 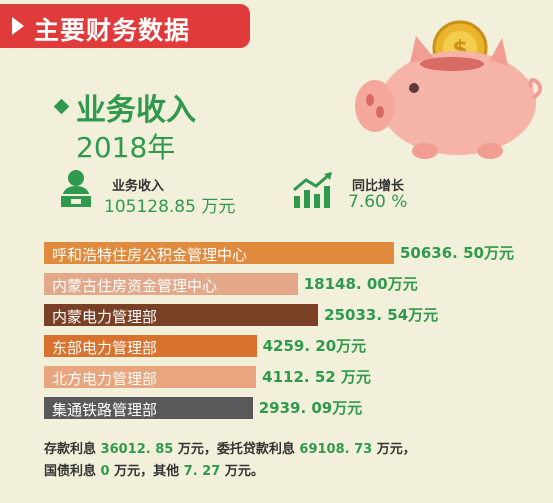 I want to click on chart-bar: 东部电力管理部, so click(x=150, y=346).